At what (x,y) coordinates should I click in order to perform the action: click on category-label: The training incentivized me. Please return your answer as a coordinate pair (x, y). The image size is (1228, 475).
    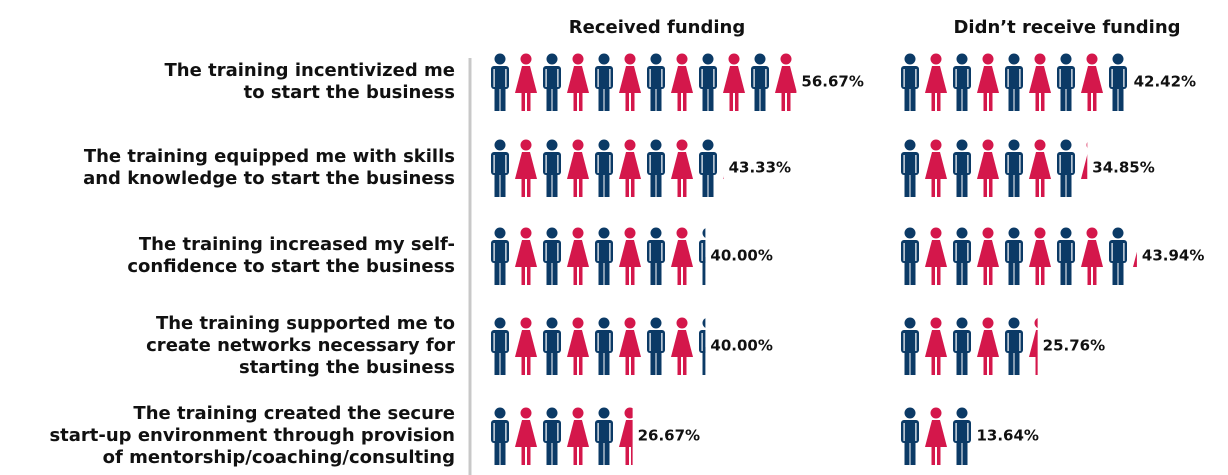
    Looking at the image, I should click on (310, 70).